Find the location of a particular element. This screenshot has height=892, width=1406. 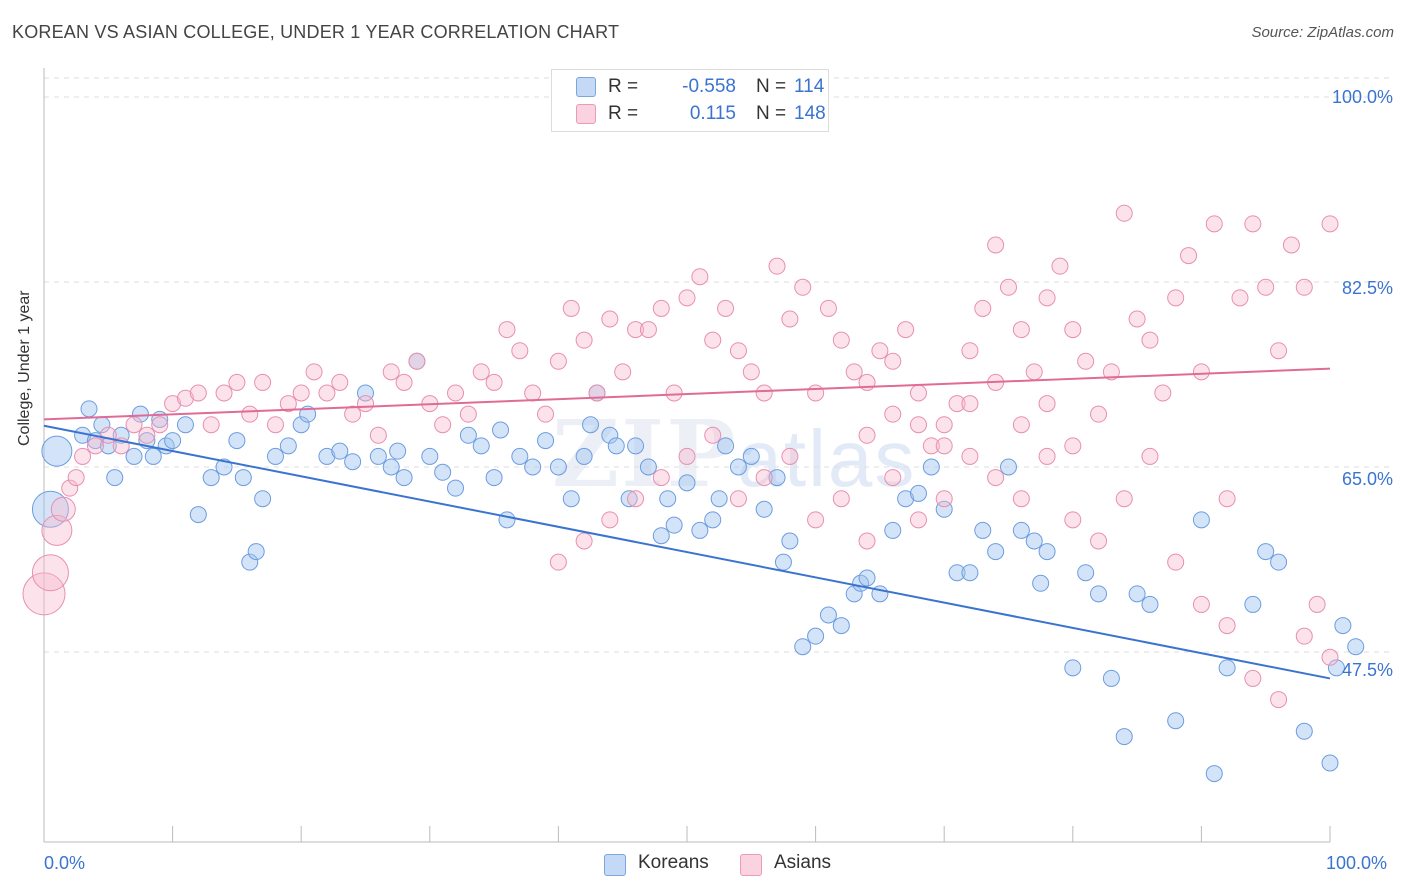

stats-legend: R = -0.558 N = 114 R = 0.115 N = 148 is located at coordinates (690, 100).